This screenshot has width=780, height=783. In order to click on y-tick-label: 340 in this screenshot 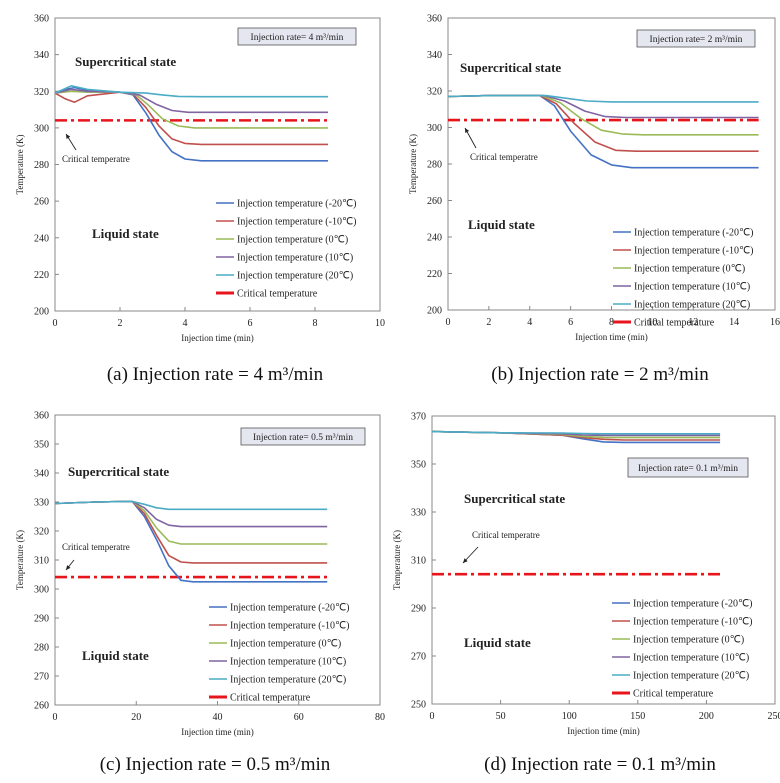, I will do `click(41, 55)`.